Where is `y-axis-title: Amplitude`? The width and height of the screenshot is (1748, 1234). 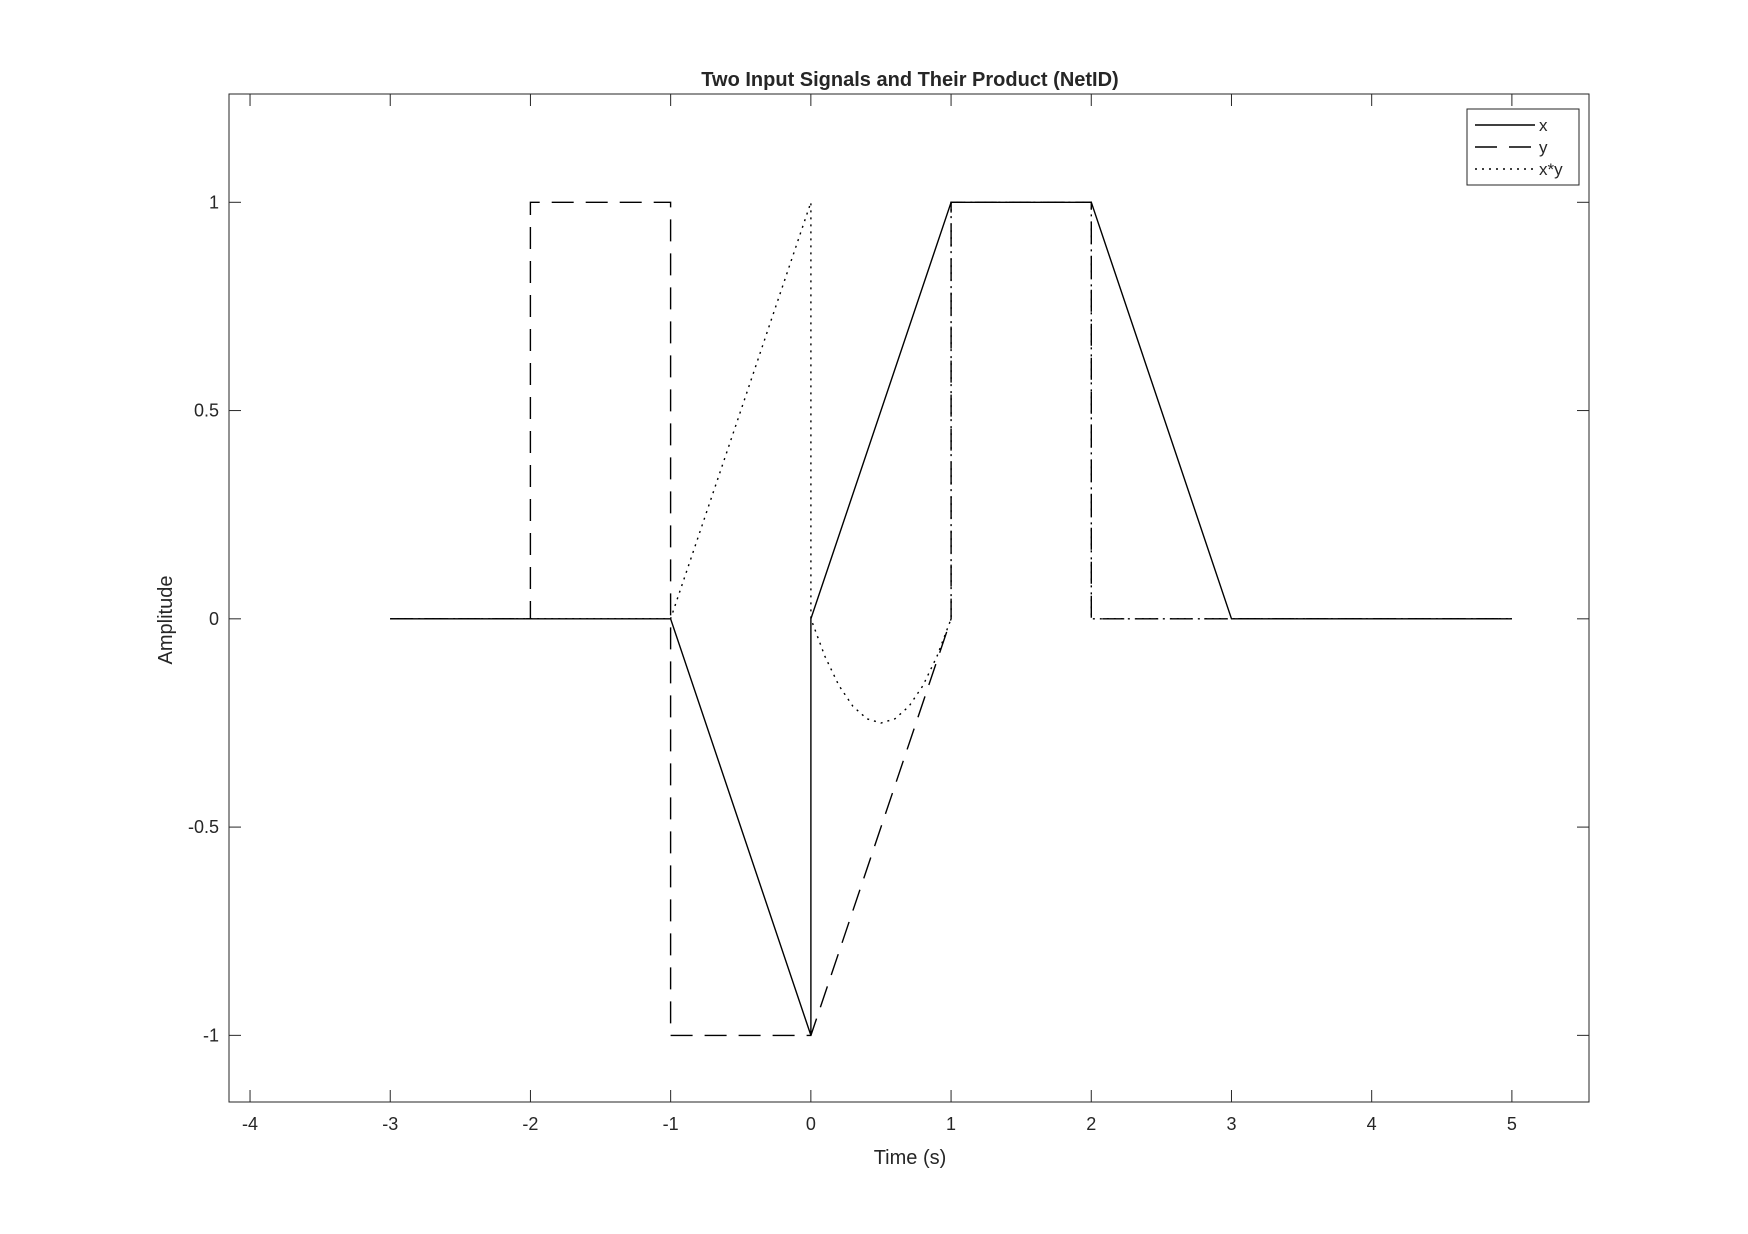 y-axis-title: Amplitude is located at coordinates (166, 620).